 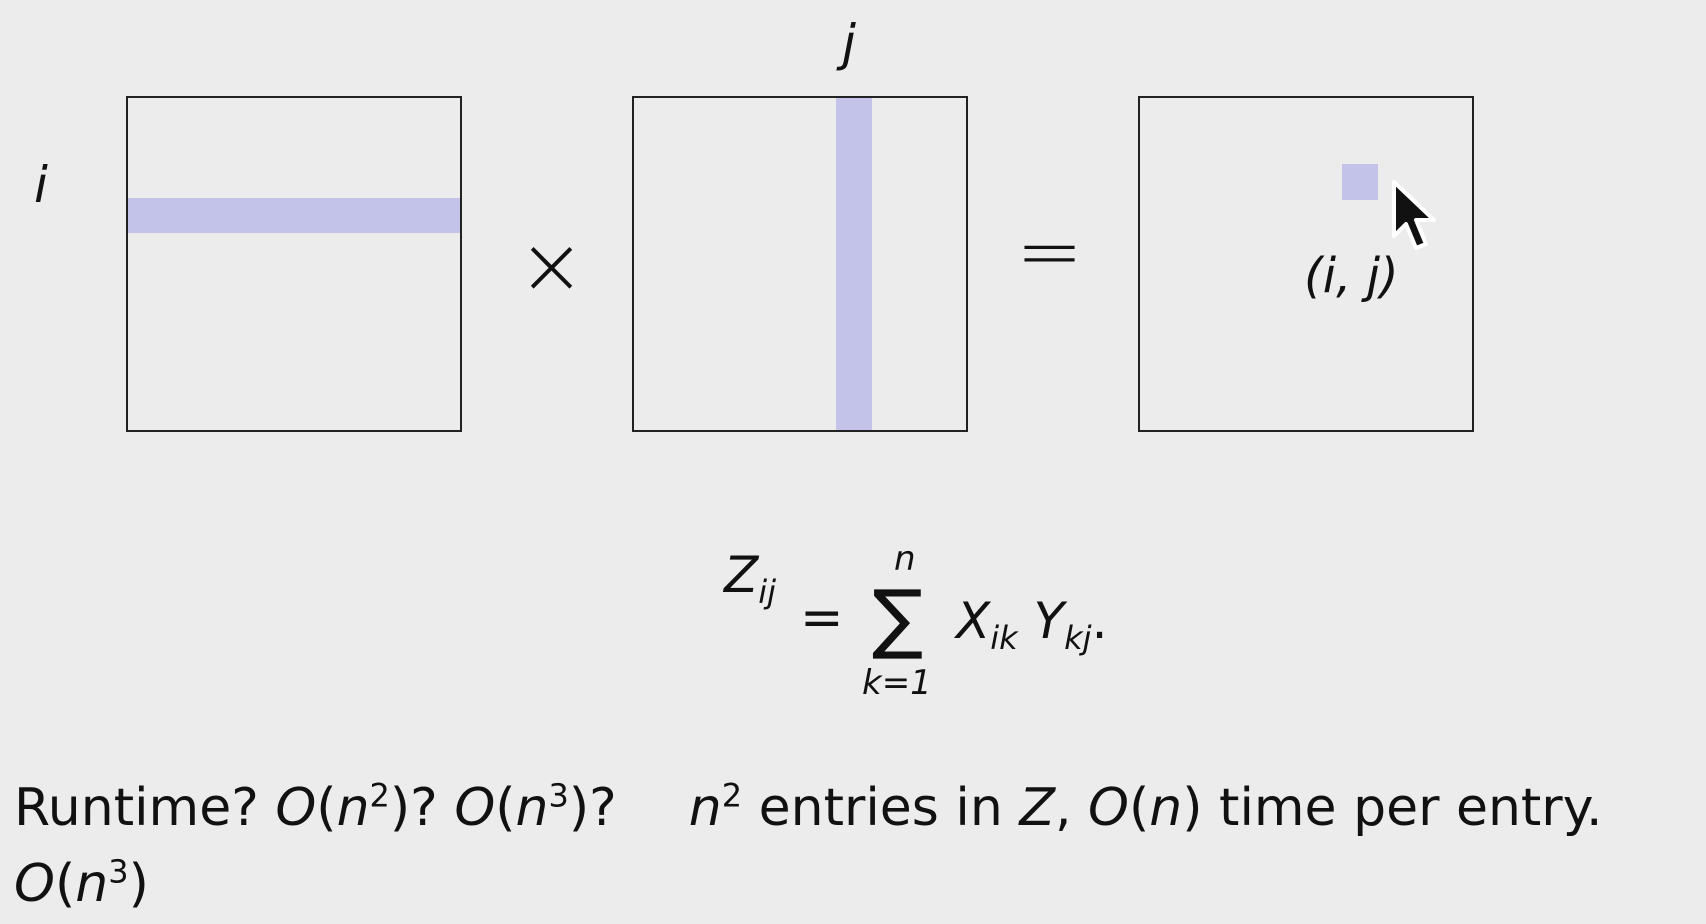 What do you see at coordinates (1139, 808) in the screenshot?
I see `paren-3: (` at bounding box center [1139, 808].